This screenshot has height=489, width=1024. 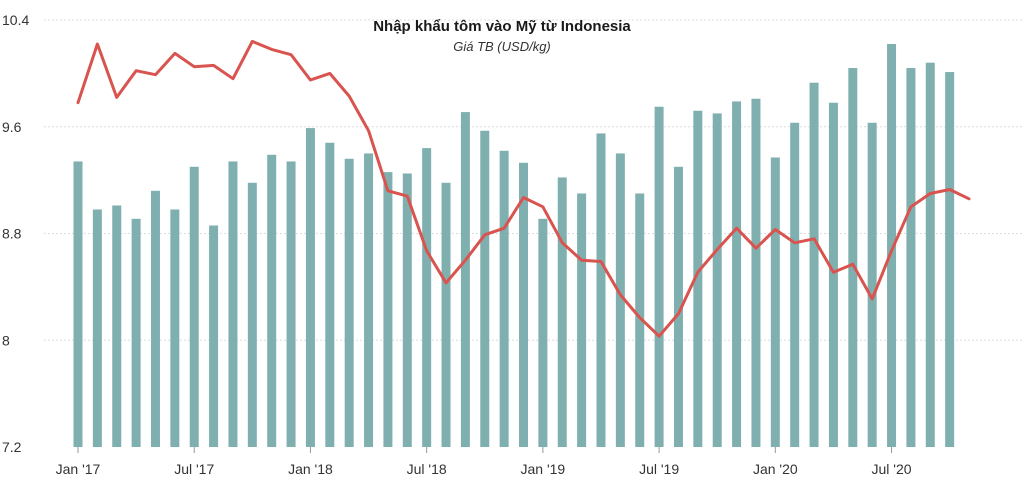 What do you see at coordinates (892, 469) in the screenshot?
I see `x-tick-label: Jul '20` at bounding box center [892, 469].